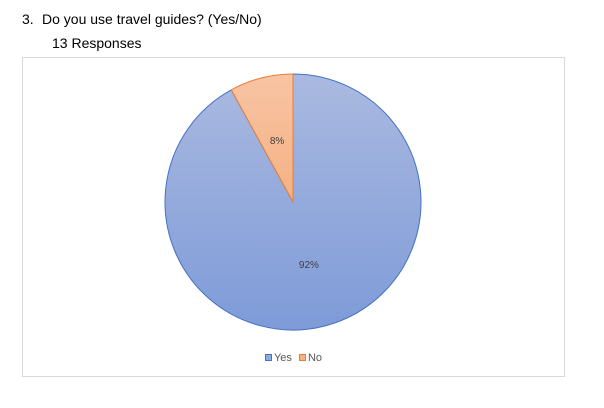  What do you see at coordinates (302, 357) in the screenshot?
I see `legend-swatch-no` at bounding box center [302, 357].